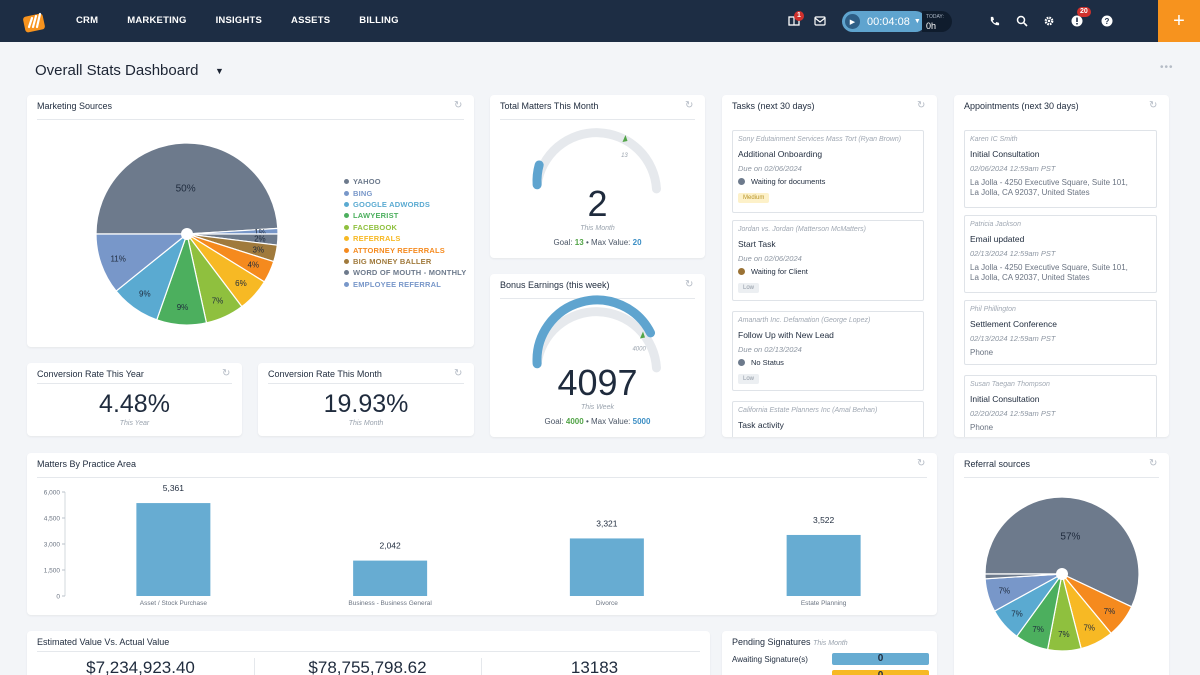 The image size is (1200, 675). What do you see at coordinates (1049, 21) in the screenshot?
I see `gear-icon` at bounding box center [1049, 21].